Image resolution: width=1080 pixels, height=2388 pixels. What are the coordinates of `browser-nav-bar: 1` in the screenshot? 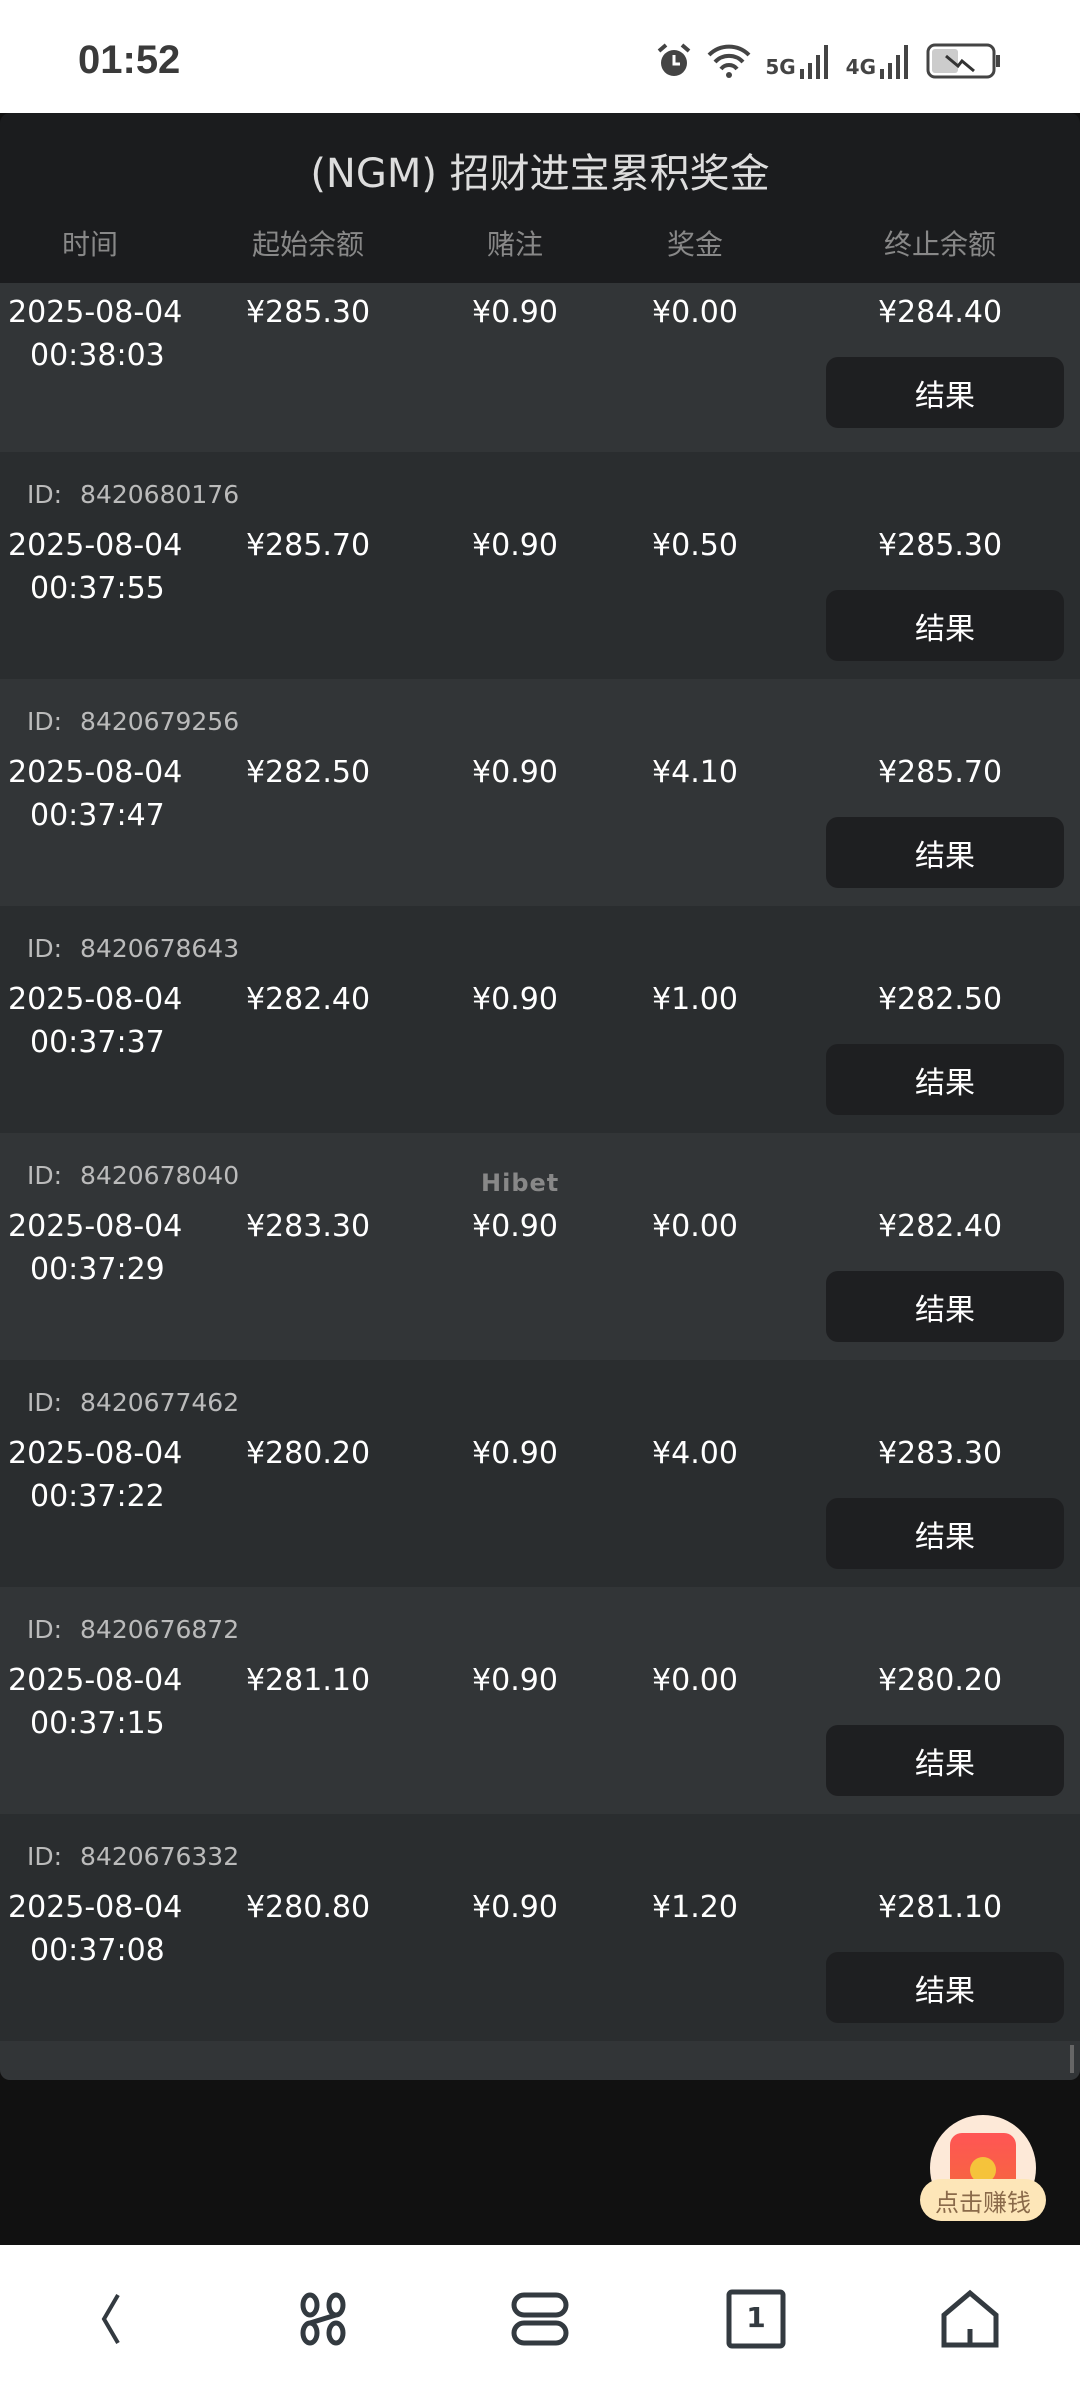 It's located at (540, 2316).